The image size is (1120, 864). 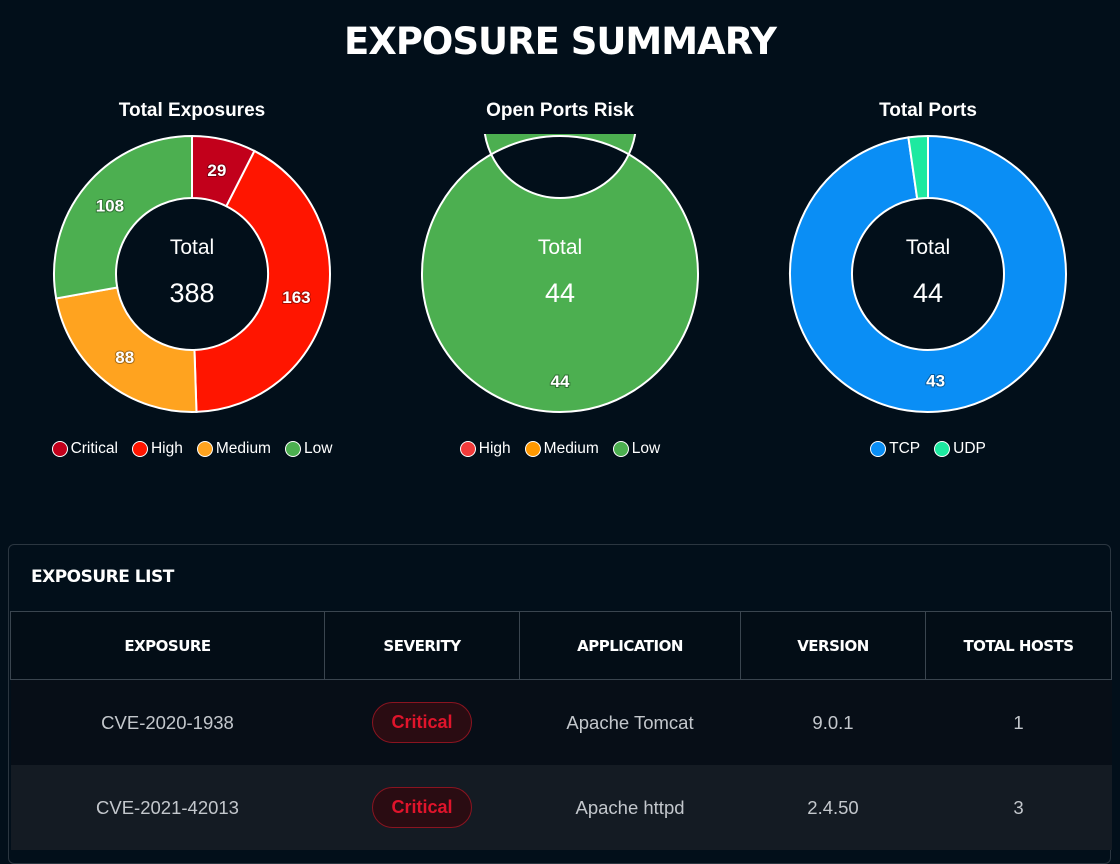 What do you see at coordinates (296, 297) in the screenshot?
I see `donut-value-label-high: 163` at bounding box center [296, 297].